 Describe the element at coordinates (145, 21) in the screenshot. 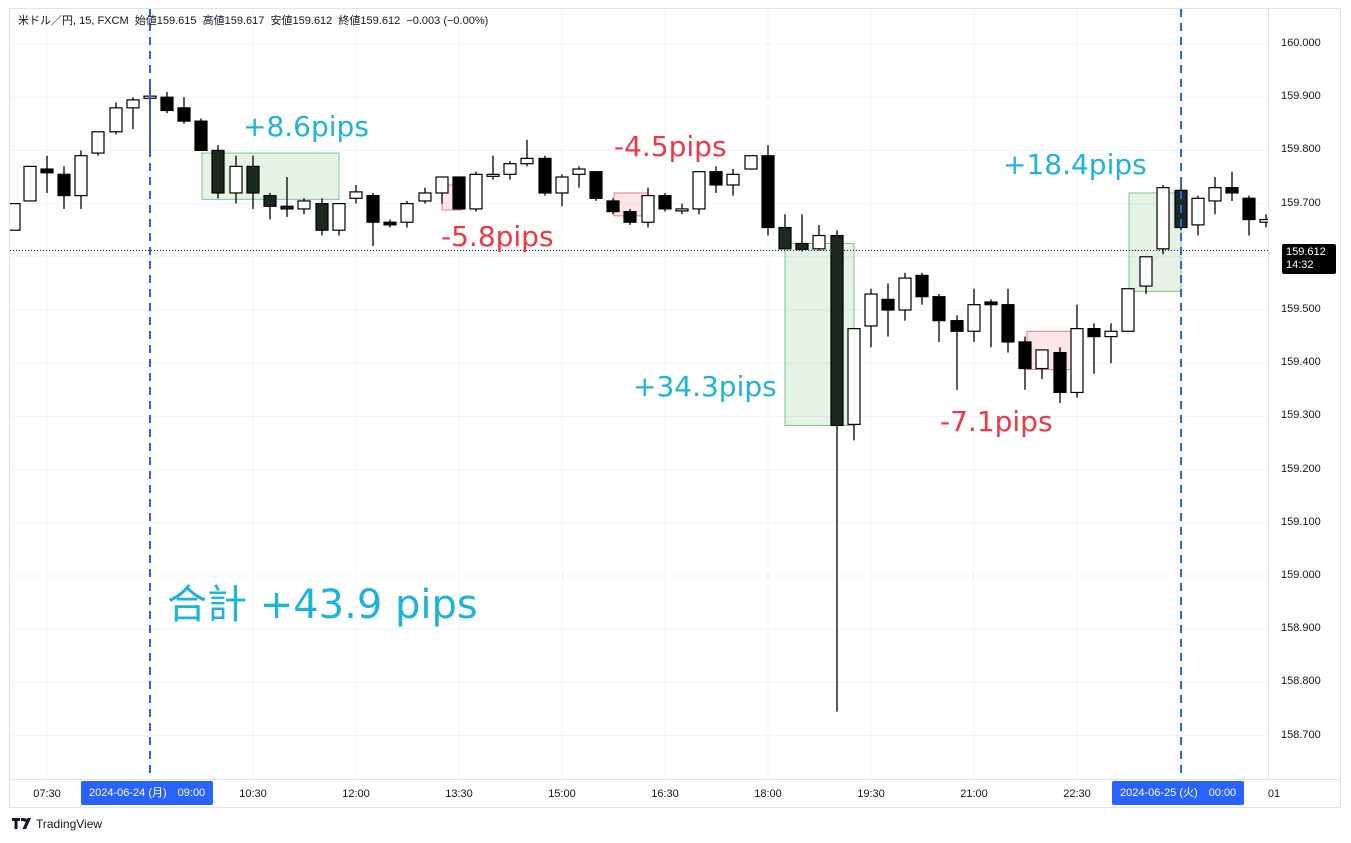

I see `open-label: 始値` at that location.